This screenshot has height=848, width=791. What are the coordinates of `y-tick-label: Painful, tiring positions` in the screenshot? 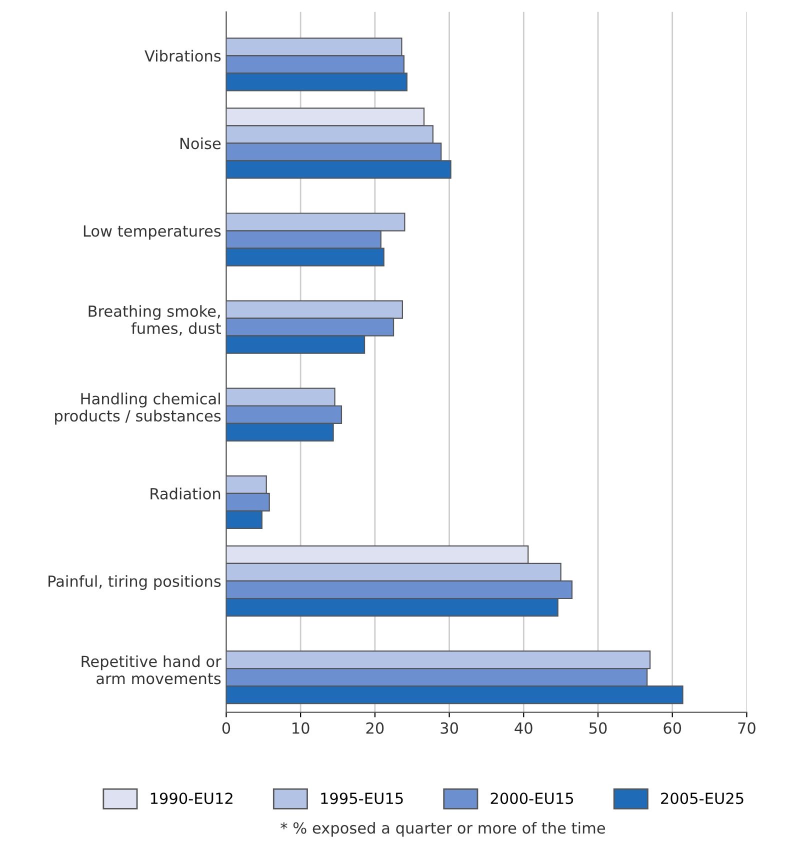 It's located at (134, 582).